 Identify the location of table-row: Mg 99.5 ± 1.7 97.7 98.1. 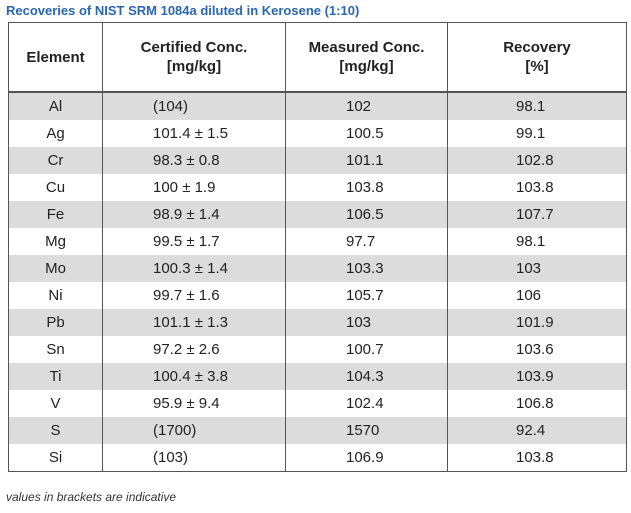
(317, 241).